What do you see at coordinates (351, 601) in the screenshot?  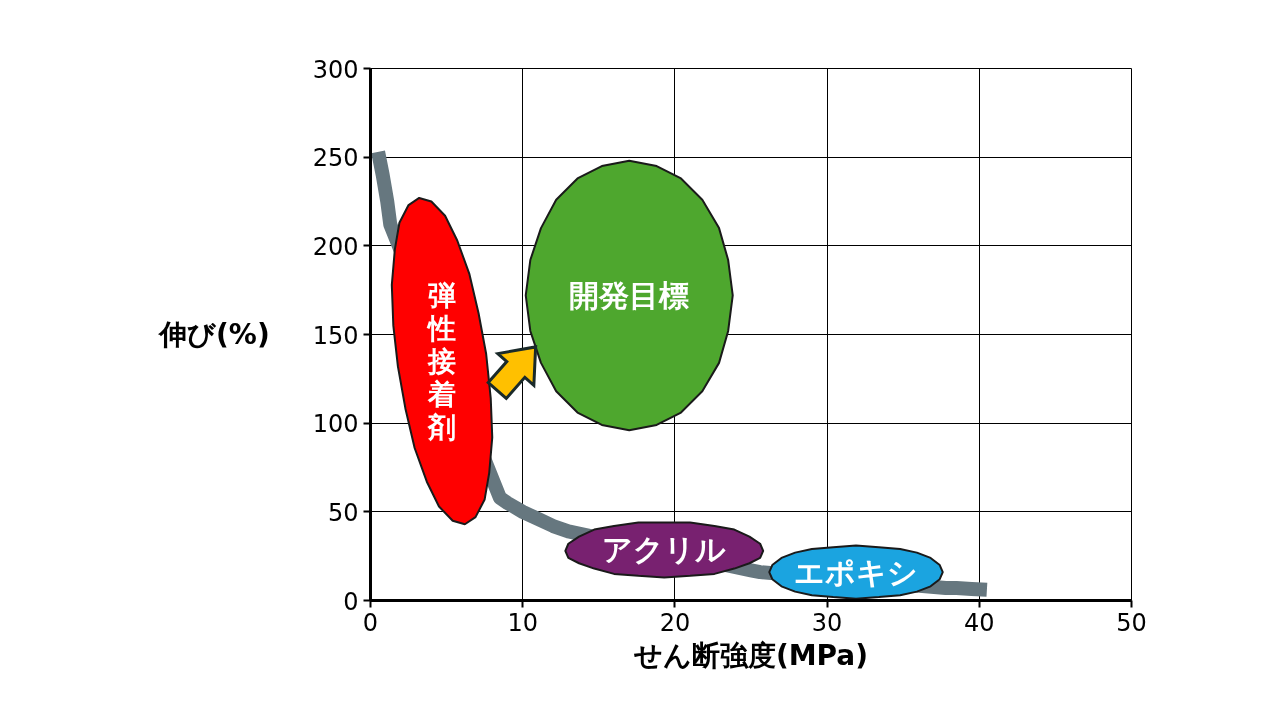 I see `y-tick-label: 0` at bounding box center [351, 601].